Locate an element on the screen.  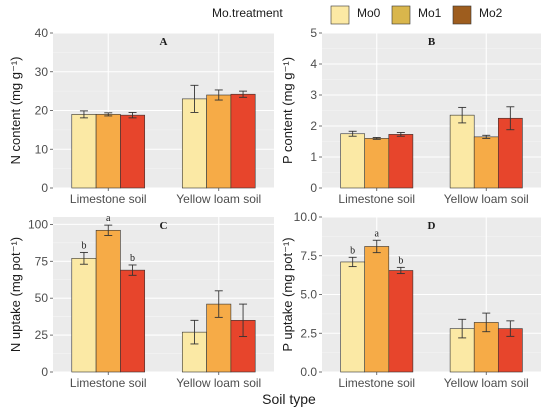
y-tick-label: 7.5 is located at coordinates (308, 256).